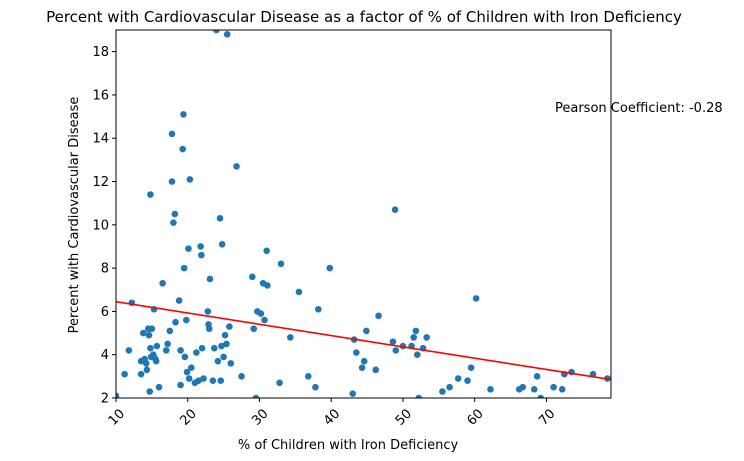  What do you see at coordinates (332, 417) in the screenshot?
I see `x-tick-label: 40` at bounding box center [332, 417].